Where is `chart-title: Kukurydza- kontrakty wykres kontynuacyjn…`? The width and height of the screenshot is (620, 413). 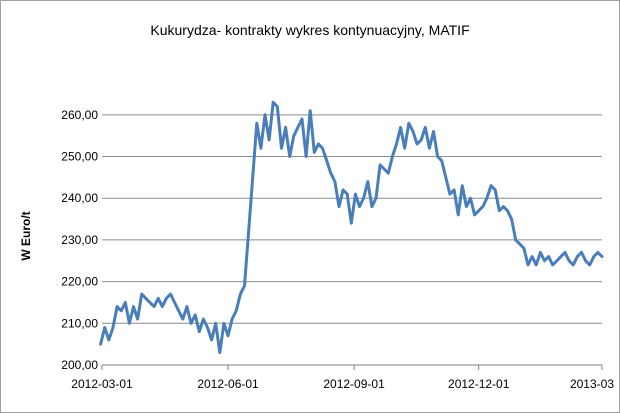 chart-title: Kukurydza- kontrakty wykres kontynuacyjn… is located at coordinates (310, 30).